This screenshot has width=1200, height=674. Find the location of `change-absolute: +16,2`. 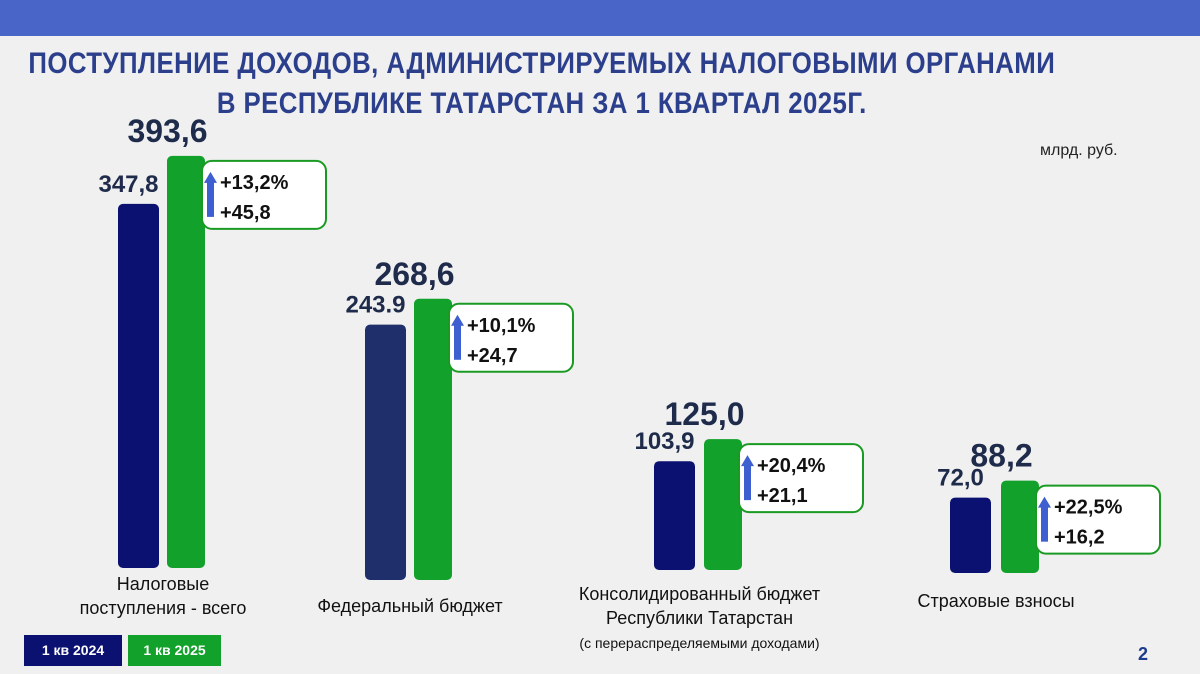

change-absolute: +16,2 is located at coordinates (1079, 538).